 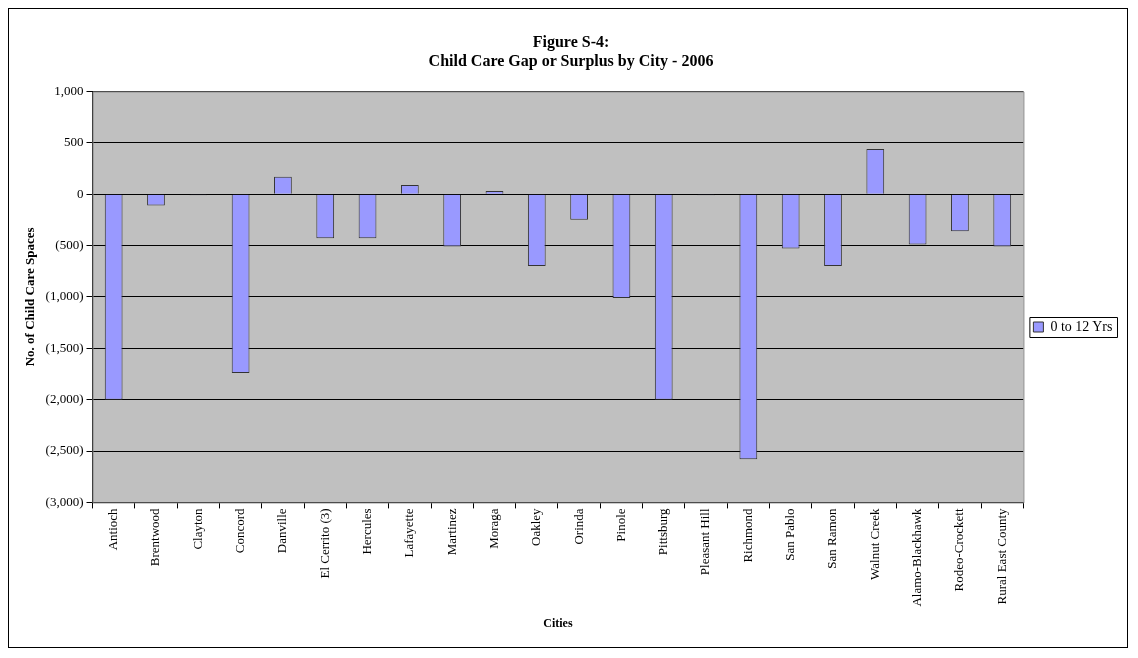 I want to click on x-tick-label: Pinole, so click(x=620, y=525).